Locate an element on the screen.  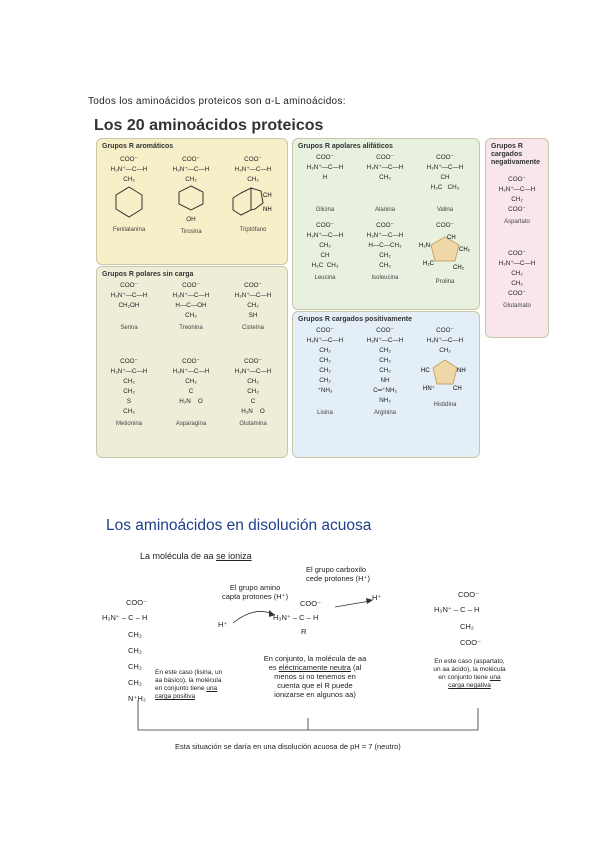
aa-fenilalanina: COO⁻ H₃N⁺—C—H CH₂ Fenilalanina is located at coordinates (129, 195).